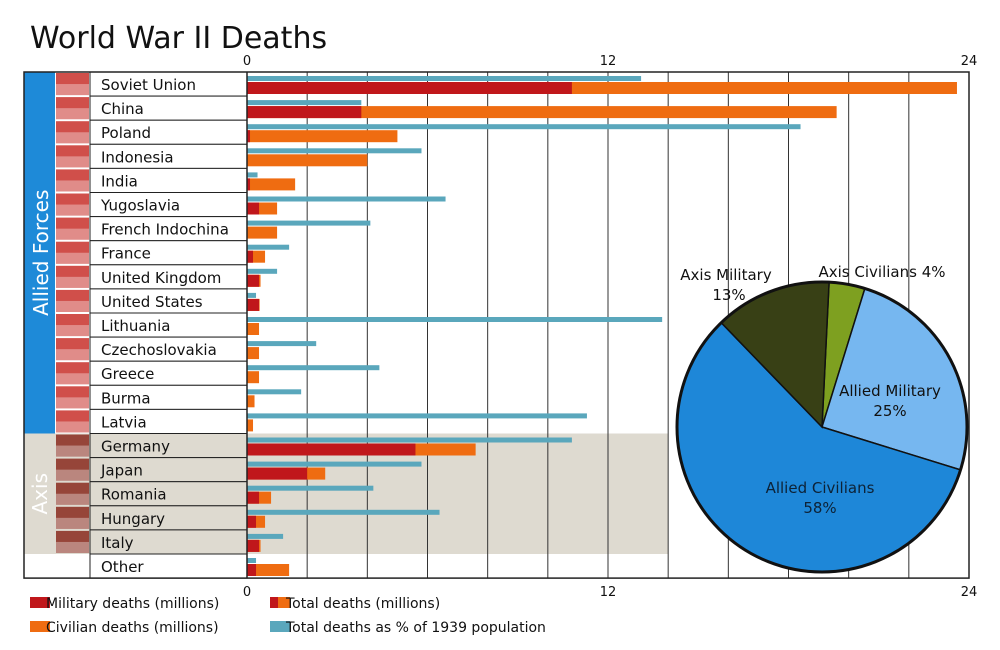  I want to click on flag-icon-hungary, so click(72, 517).